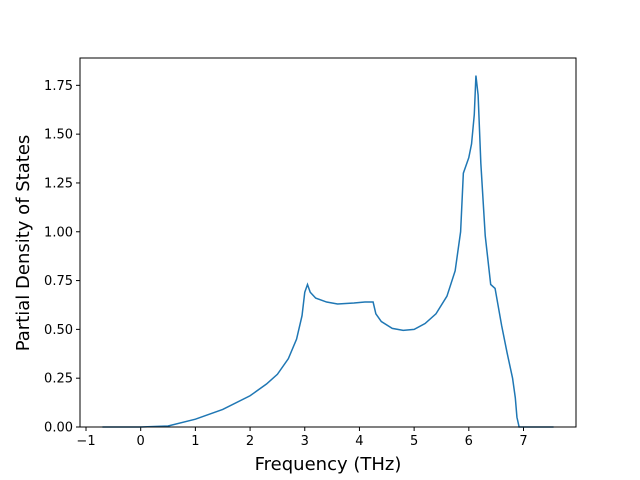 This screenshot has height=480, width=640. What do you see at coordinates (58, 232) in the screenshot?
I see `y-tick-label: 1.00` at bounding box center [58, 232].